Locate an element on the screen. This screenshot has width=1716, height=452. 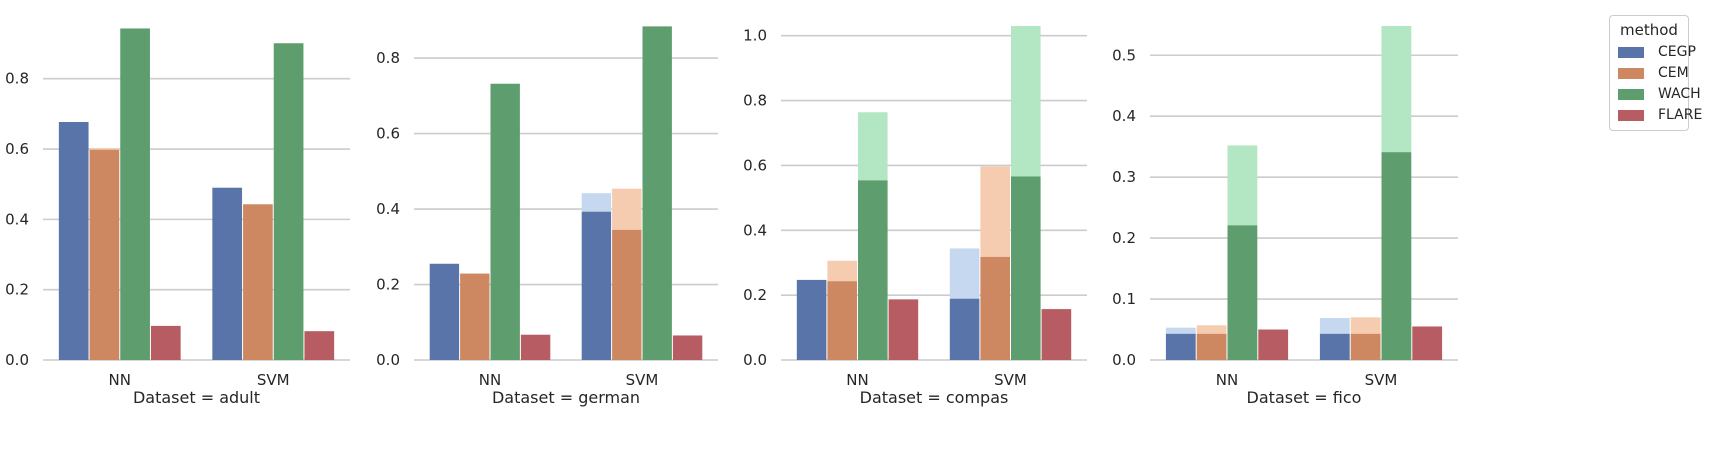
x-axis-label: Dataset = compas is located at coordinates (934, 397).